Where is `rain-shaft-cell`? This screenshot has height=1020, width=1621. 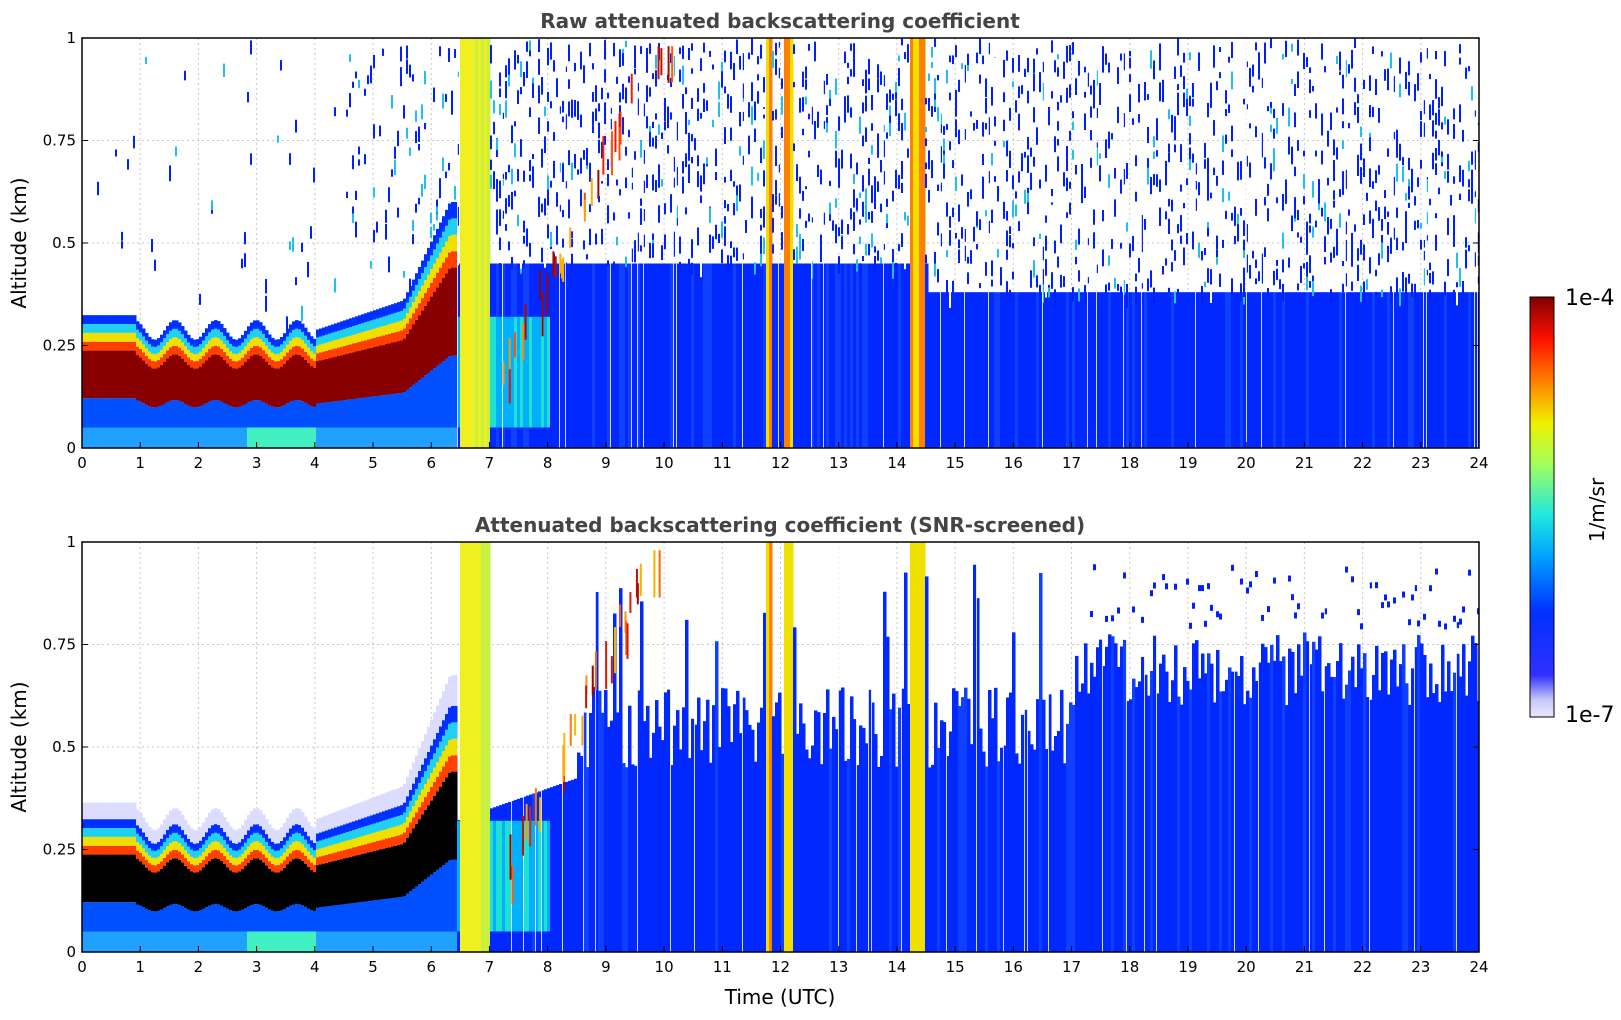
rain-shaft-cell is located at coordinates (768, 747).